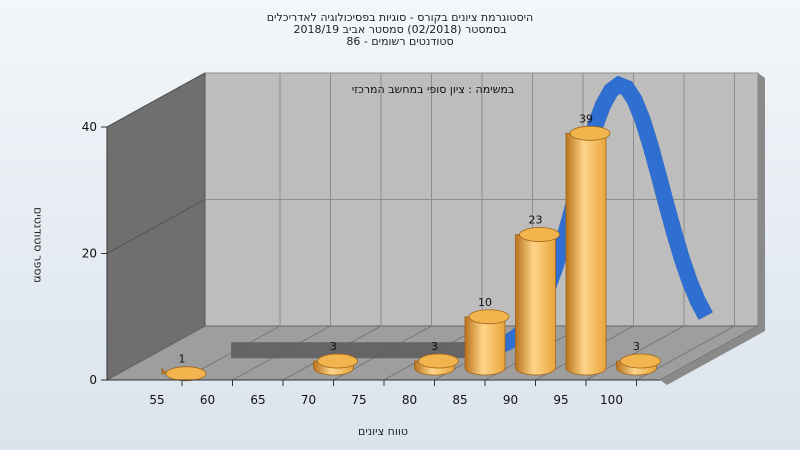 The width and height of the screenshot is (800, 450). Describe the element at coordinates (89, 127) in the screenshot. I see `y-tick-label-40: 40` at that location.